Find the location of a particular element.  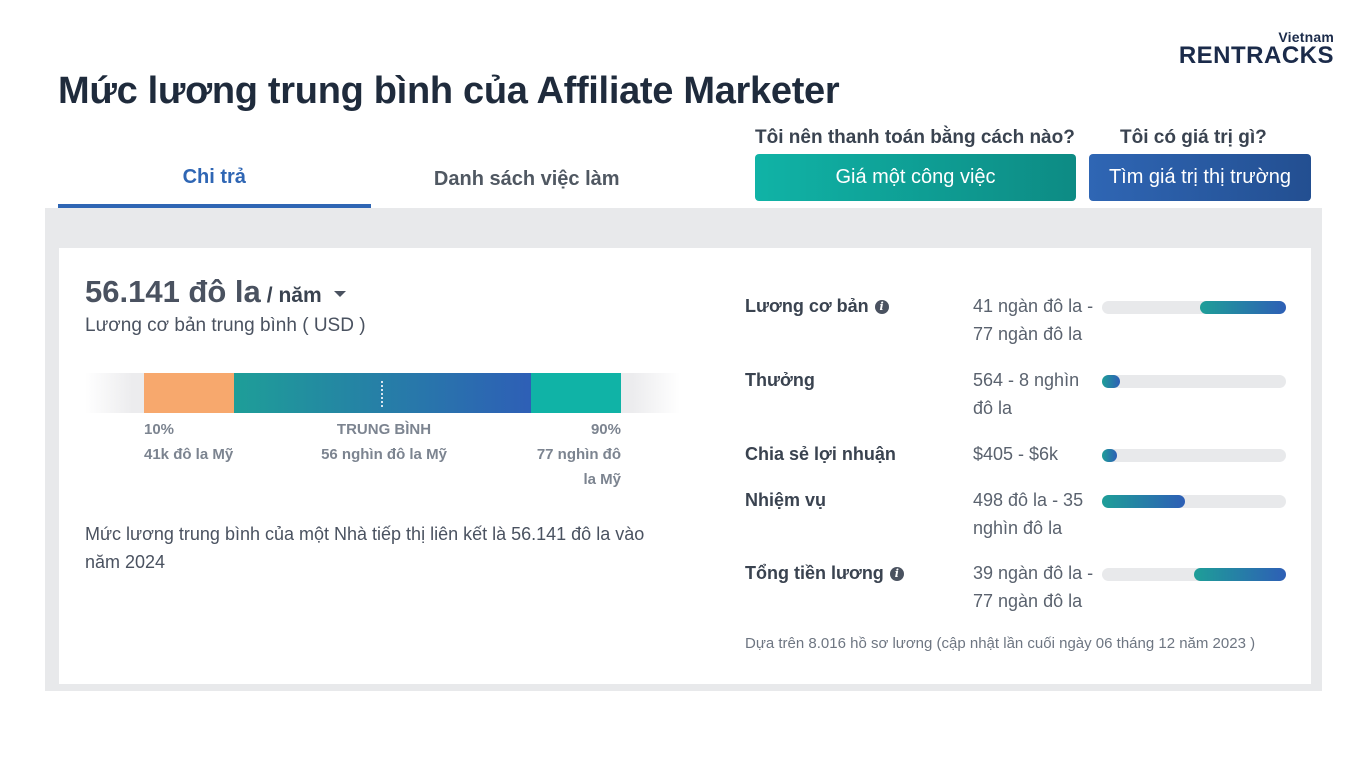

breakdown-label-bonus: Thưởng is located at coordinates (780, 380).